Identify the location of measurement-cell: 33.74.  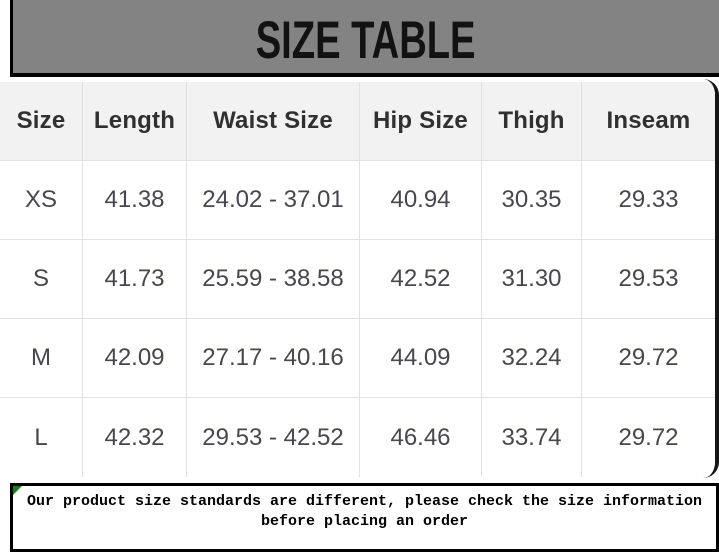
(532, 437).